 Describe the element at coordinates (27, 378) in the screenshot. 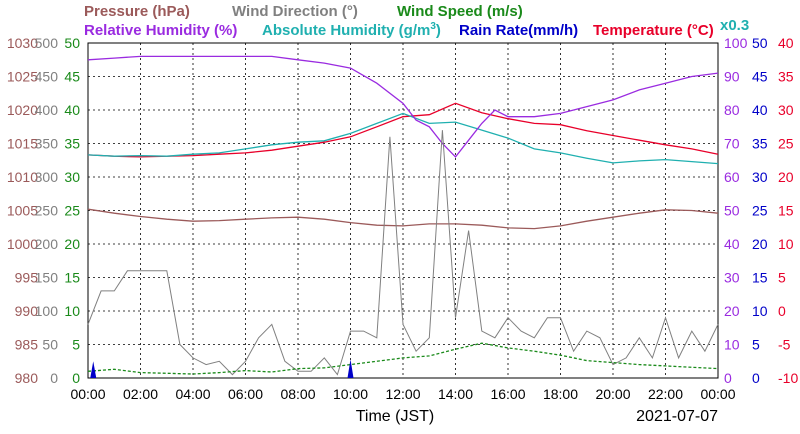

I see `tick-label: 980` at that location.